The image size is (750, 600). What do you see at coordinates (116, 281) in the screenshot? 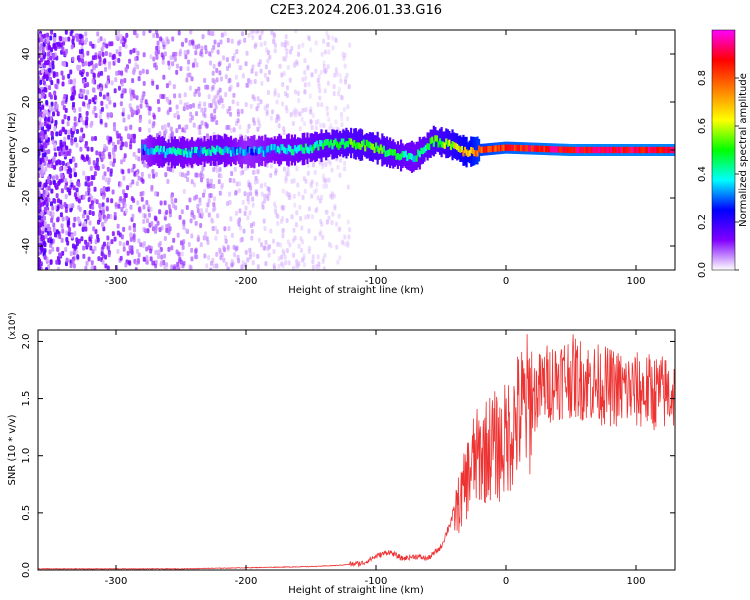
I see `x-tick-label: -300` at bounding box center [116, 281].